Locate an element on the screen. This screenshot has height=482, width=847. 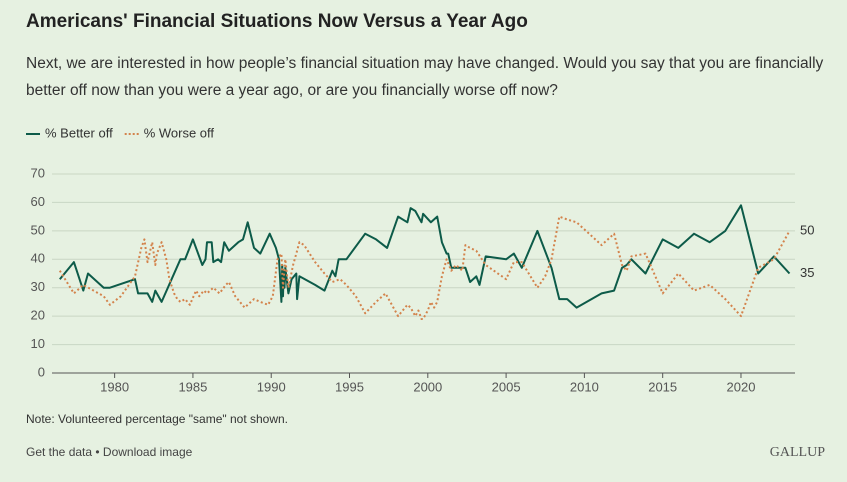
x-tick-label: 1985 is located at coordinates (192, 386).